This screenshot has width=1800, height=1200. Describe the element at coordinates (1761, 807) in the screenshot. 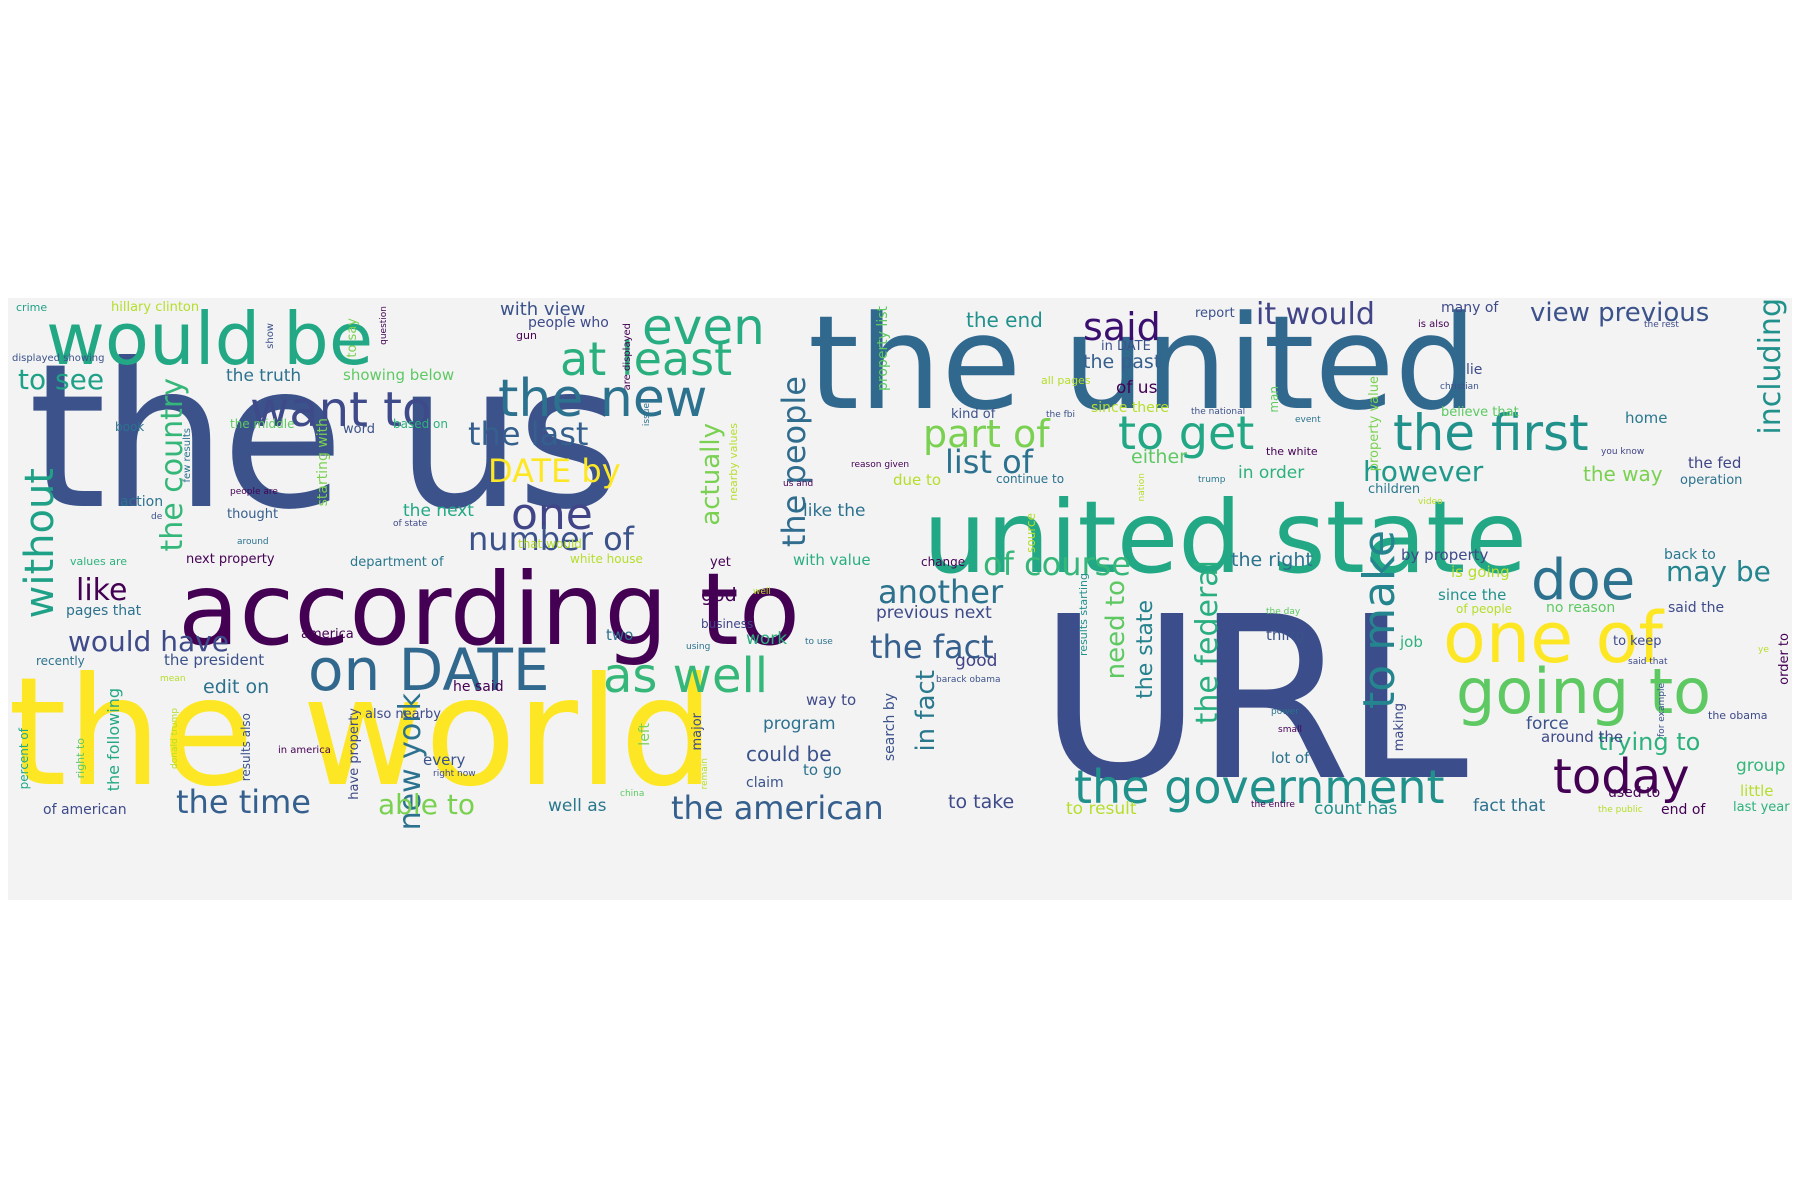

I see `word: last year` at that location.